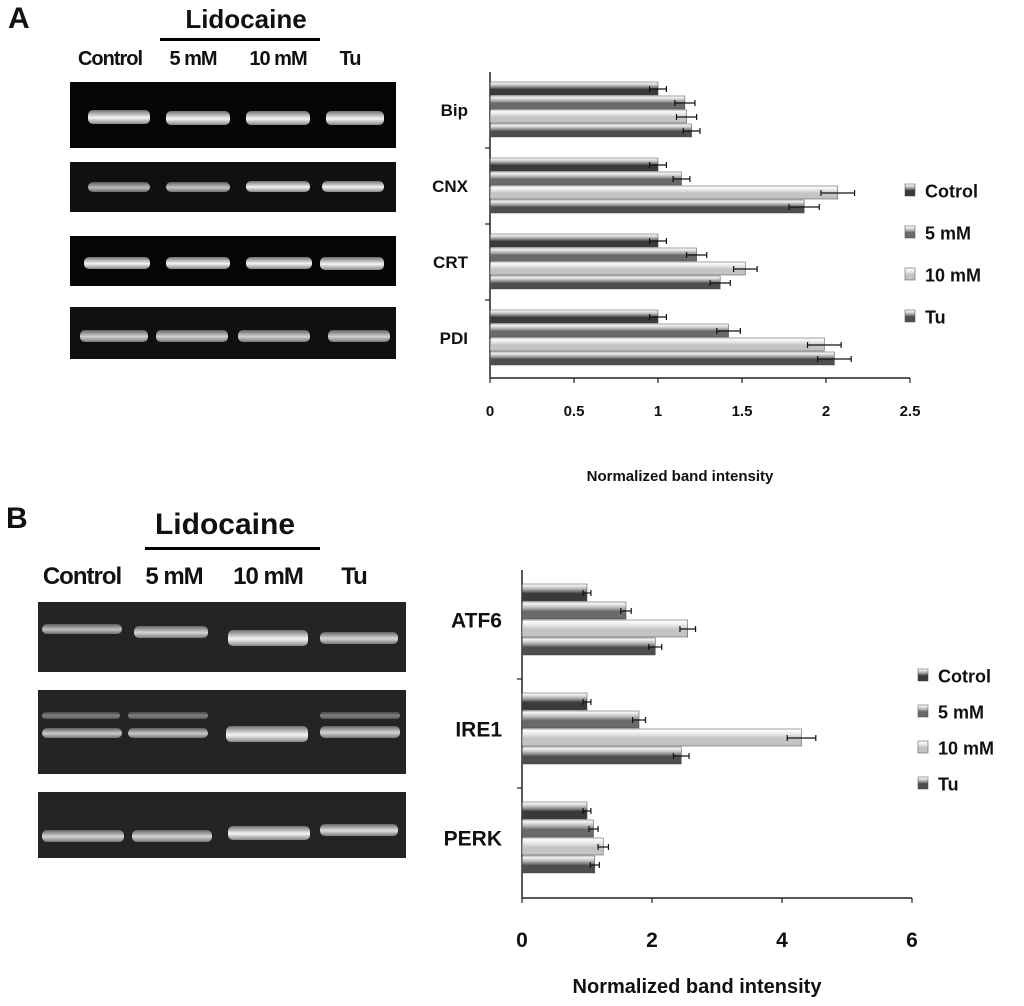 Image resolution: width=1024 pixels, height=1006 pixels. What do you see at coordinates (910, 411) in the screenshot?
I see `x-tick-label: 2.5` at bounding box center [910, 411].